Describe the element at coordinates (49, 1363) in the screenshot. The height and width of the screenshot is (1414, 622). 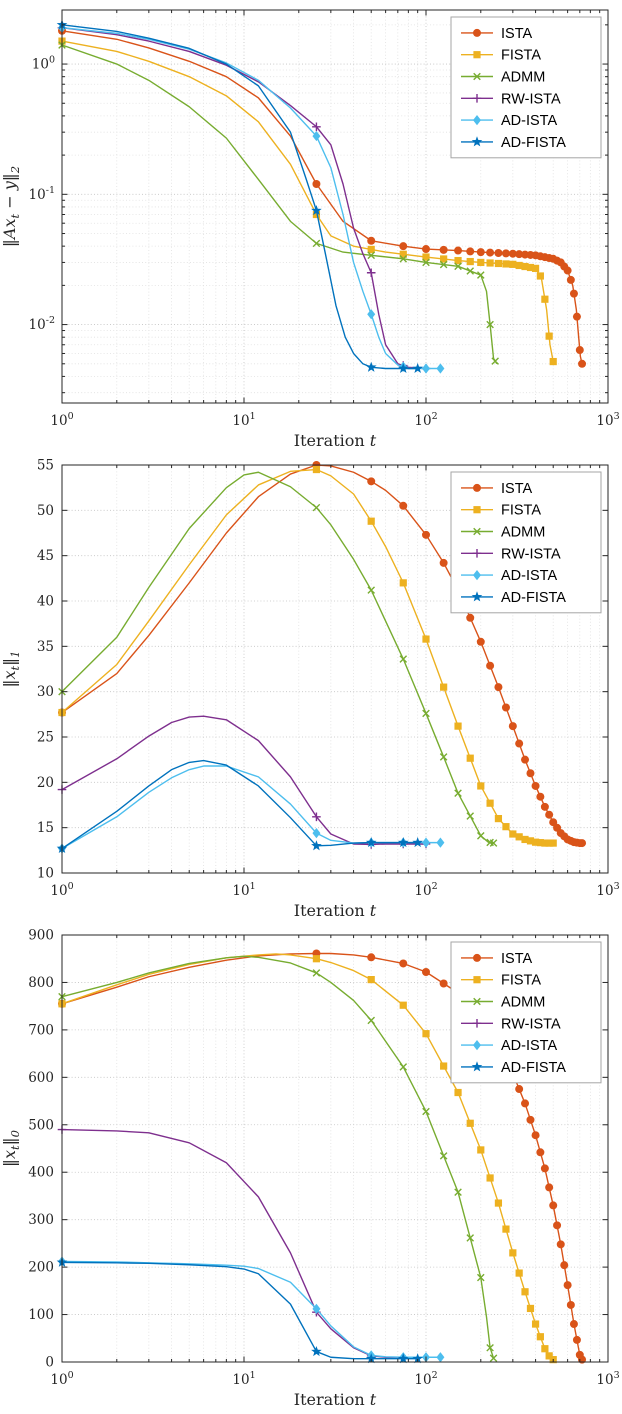
I see `y-tick-label: 0` at that location.